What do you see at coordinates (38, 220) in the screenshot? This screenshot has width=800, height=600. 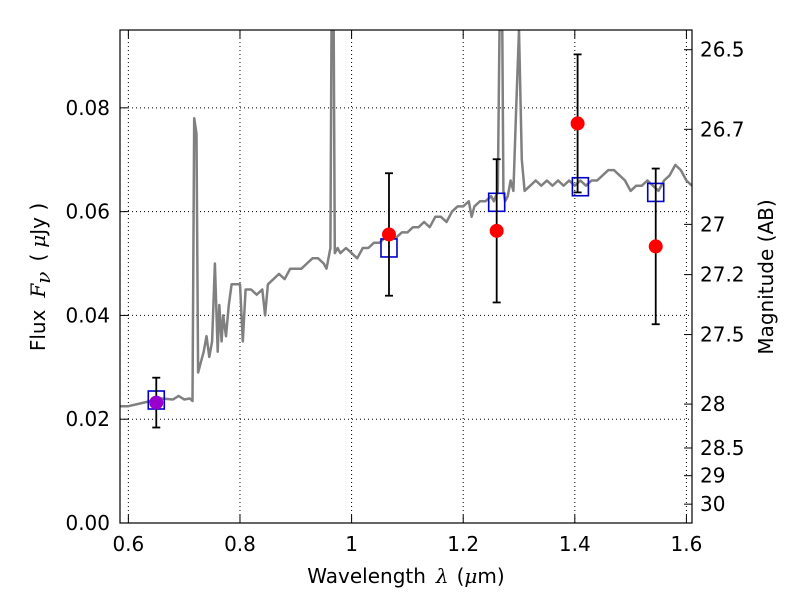 I see `y-axis-unit-rest: Jy )` at bounding box center [38, 220].